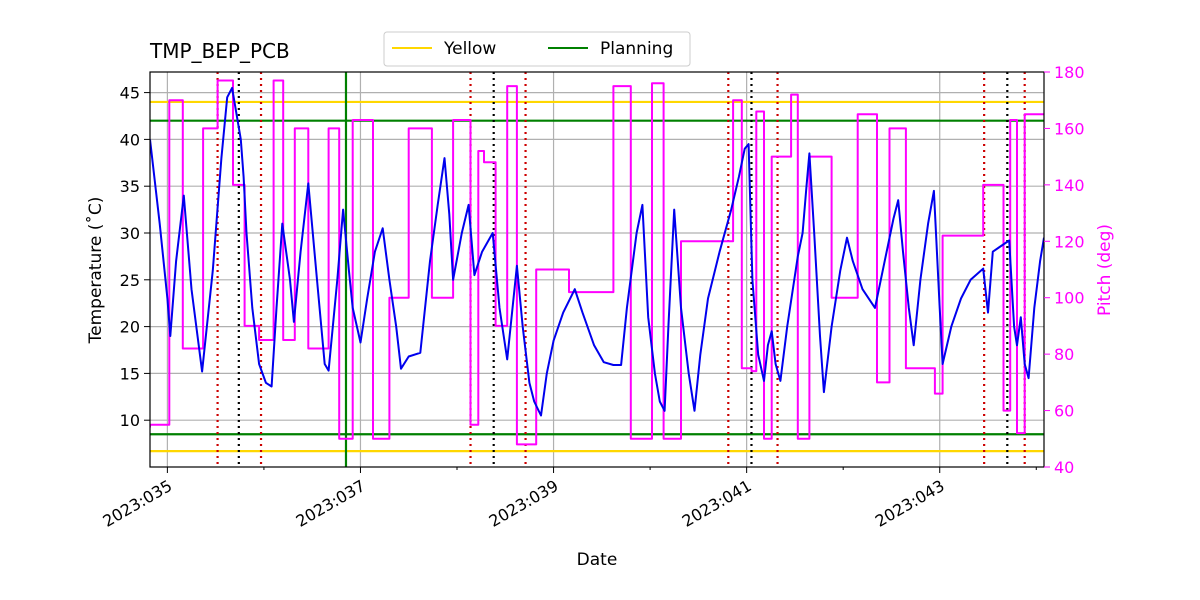 Image resolution: width=1200 pixels, height=600 pixels. Describe the element at coordinates (1069, 128) in the screenshot. I see `y-right-tick-label-6: 160` at that location.